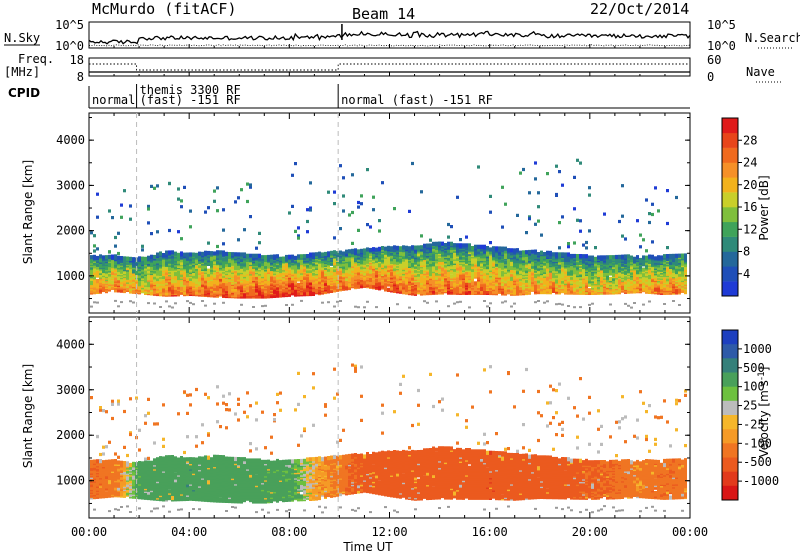 The height and width of the screenshot is (554, 800). What do you see at coordinates (764, 412) in the screenshot?
I see `velocity-colorbar-label: Velocity [m s-1]` at bounding box center [764, 412].